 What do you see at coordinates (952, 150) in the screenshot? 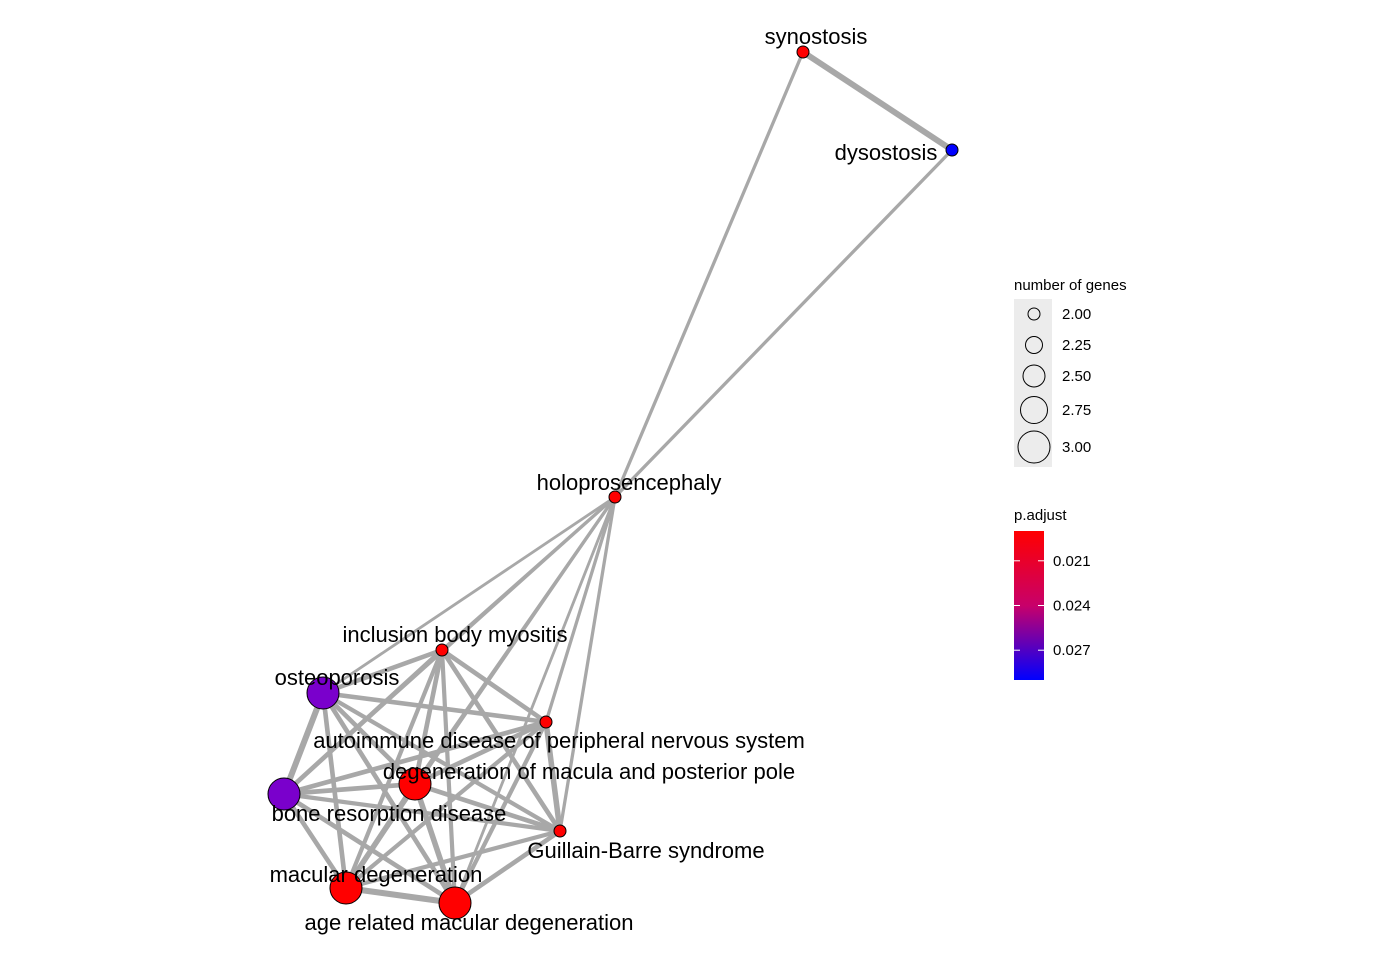
I see `node-dysostosis` at bounding box center [952, 150].